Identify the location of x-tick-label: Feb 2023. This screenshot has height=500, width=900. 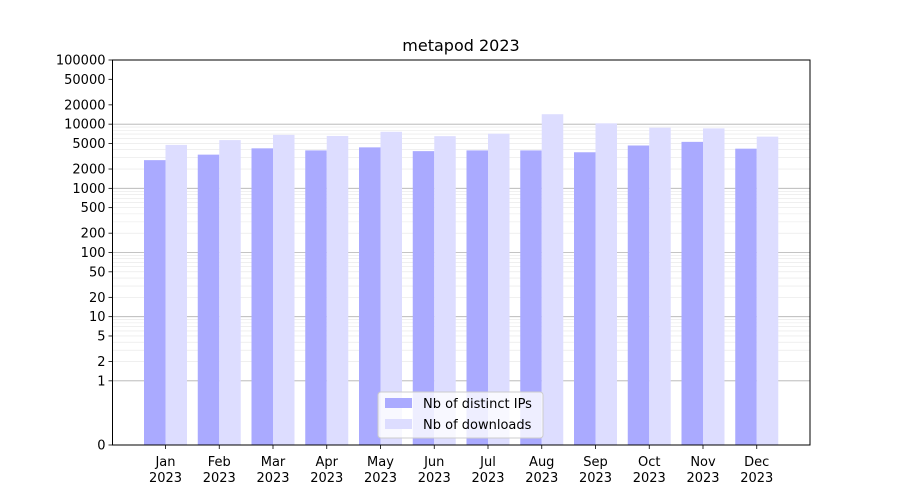
(219, 470).